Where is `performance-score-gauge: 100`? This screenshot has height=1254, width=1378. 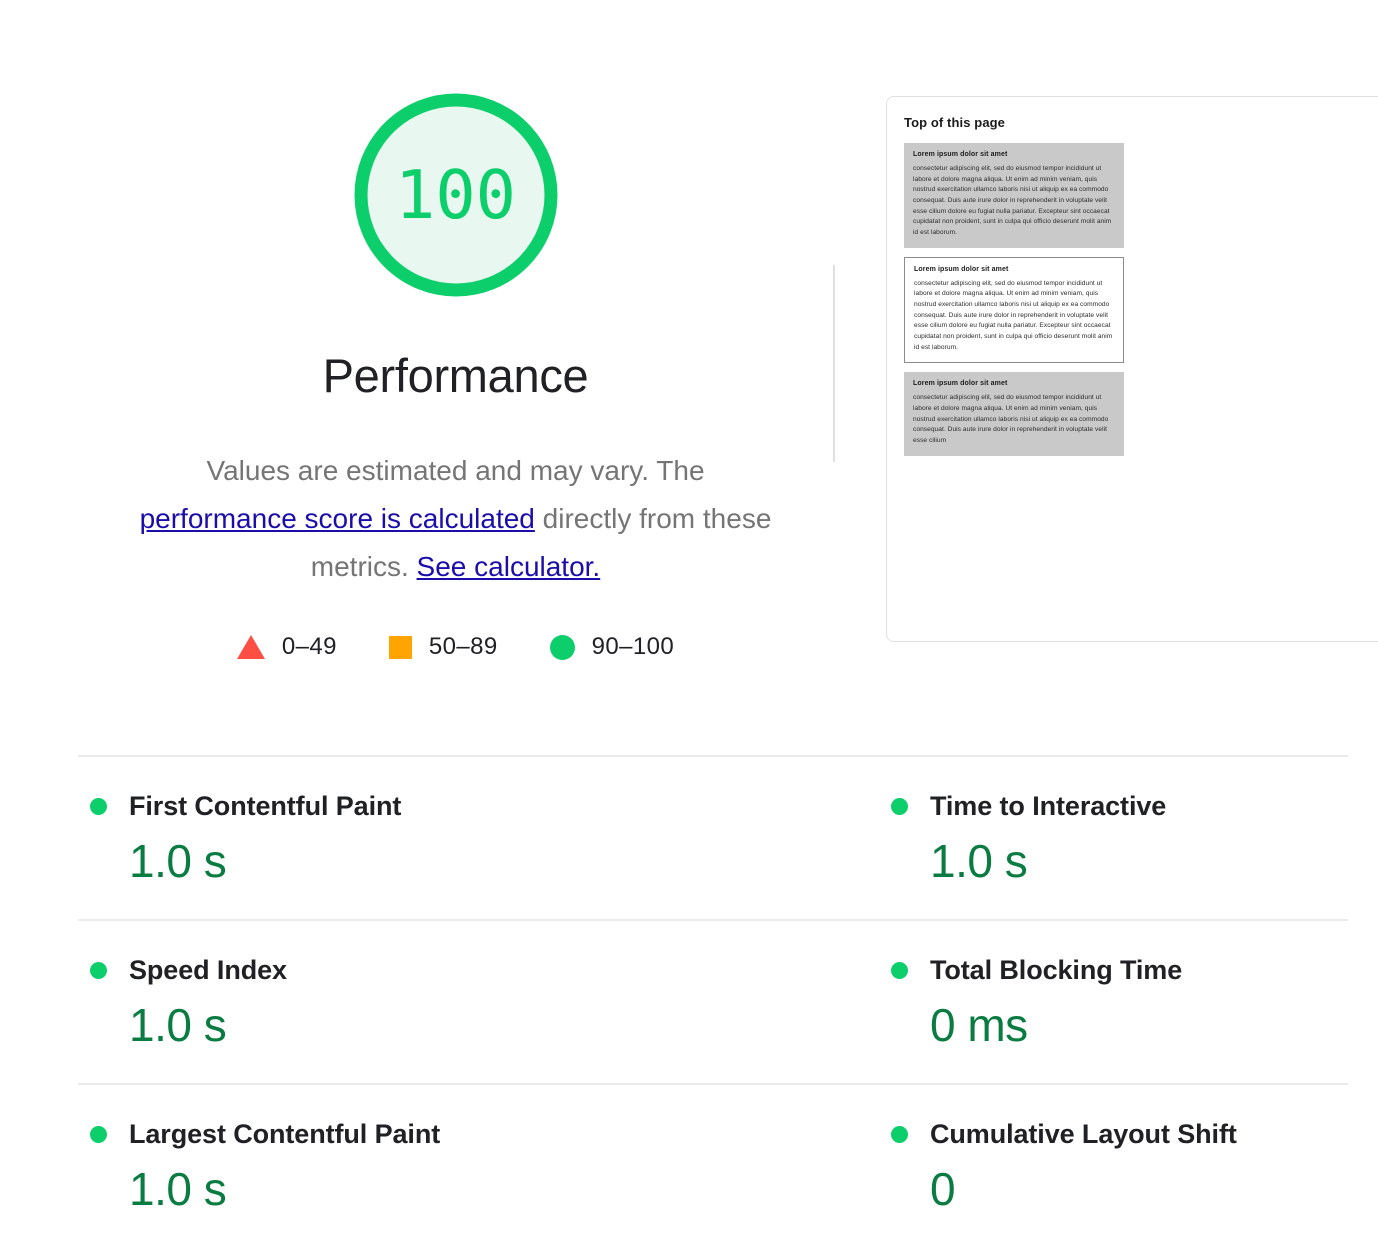 performance-score-gauge: 100 is located at coordinates (456, 195).